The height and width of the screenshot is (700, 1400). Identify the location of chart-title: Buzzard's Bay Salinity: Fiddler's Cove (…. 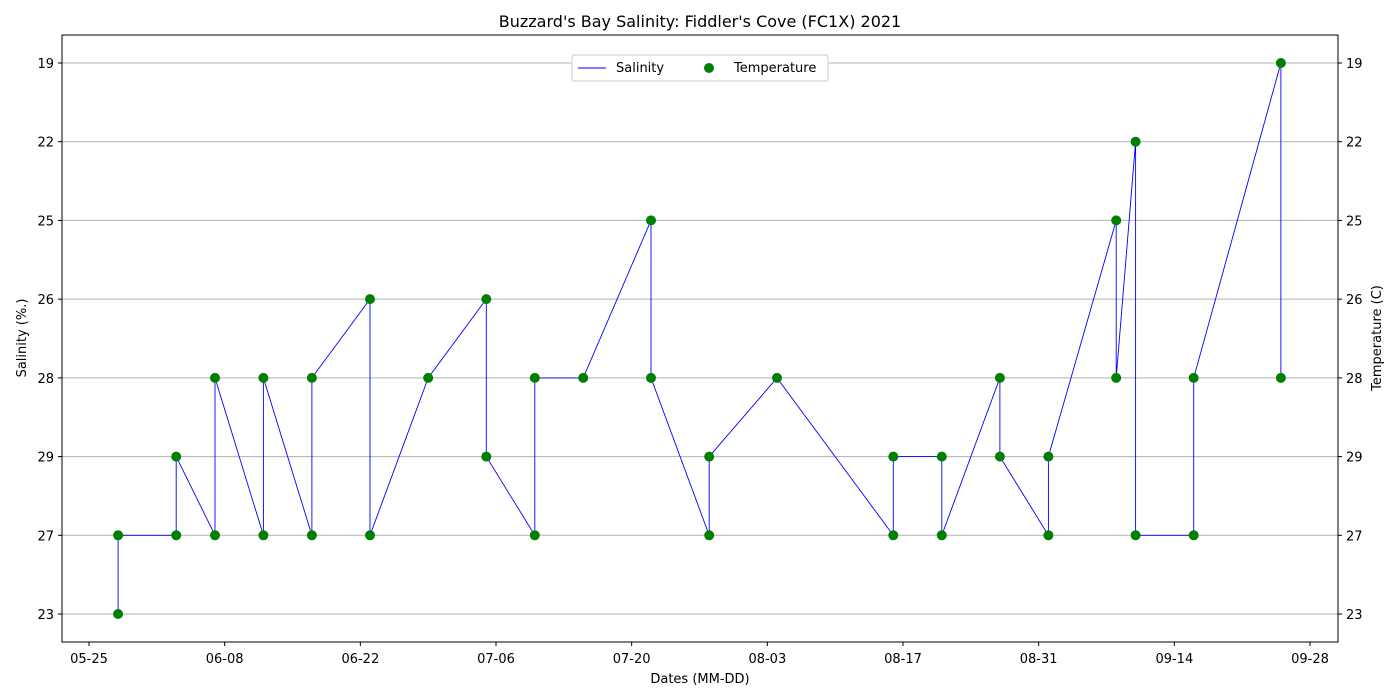
(700, 21).